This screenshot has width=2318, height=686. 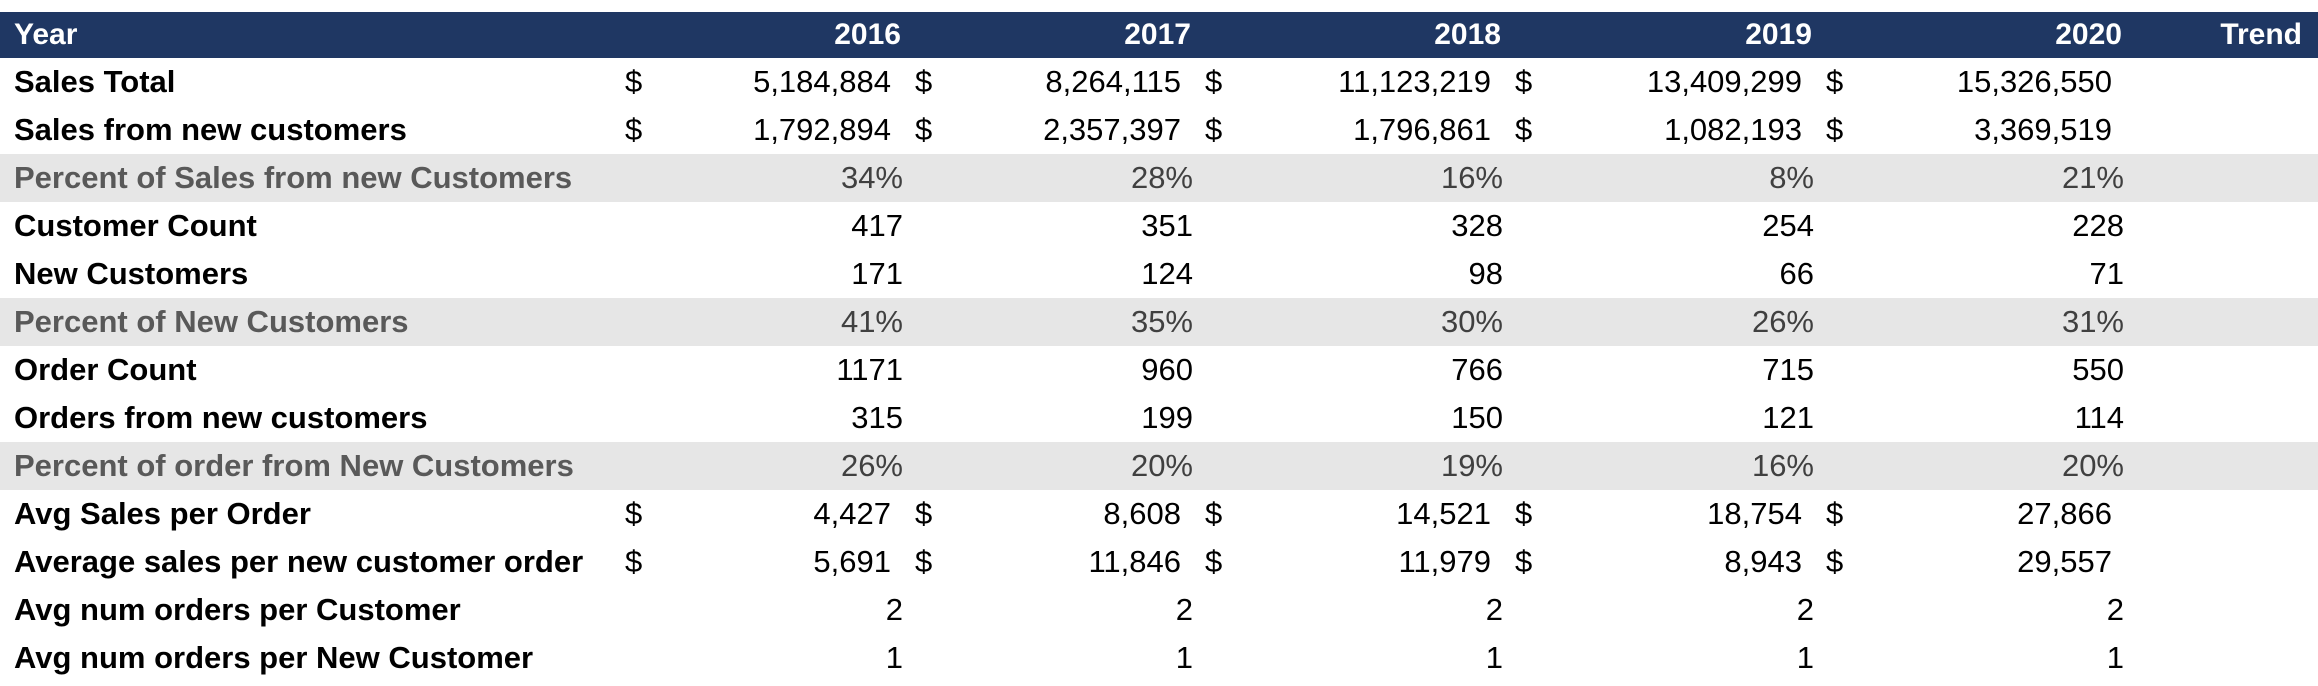 What do you see at coordinates (162, 513) in the screenshot?
I see `row-label: Avg Sales per Order` at bounding box center [162, 513].